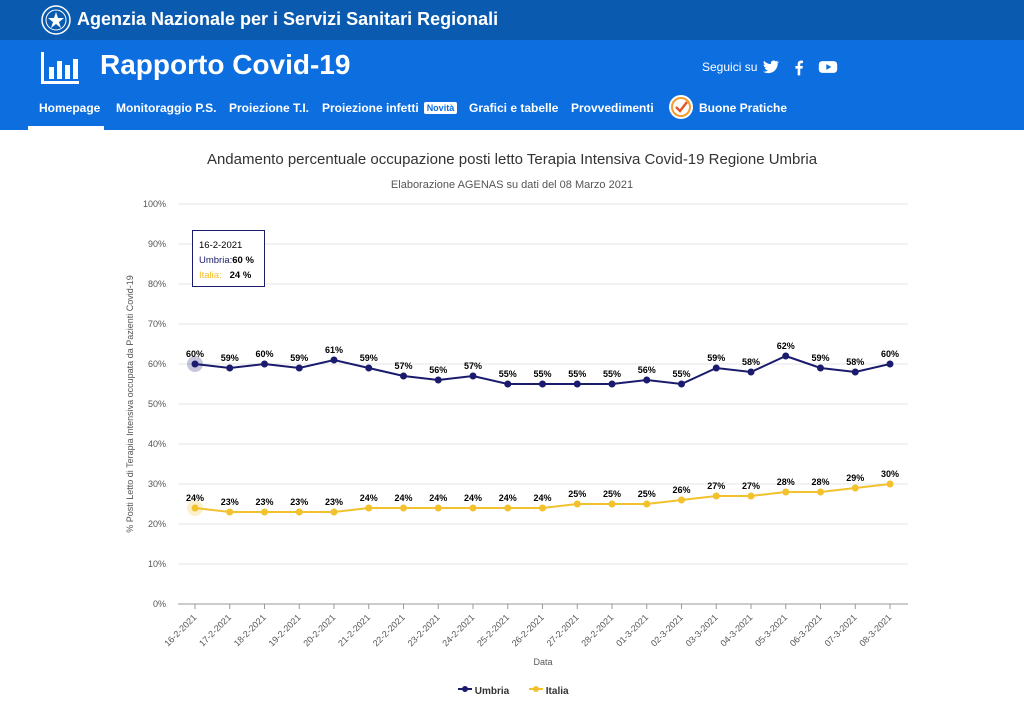 The height and width of the screenshot is (712, 1024). I want to click on youtube-icon, so click(828, 67).